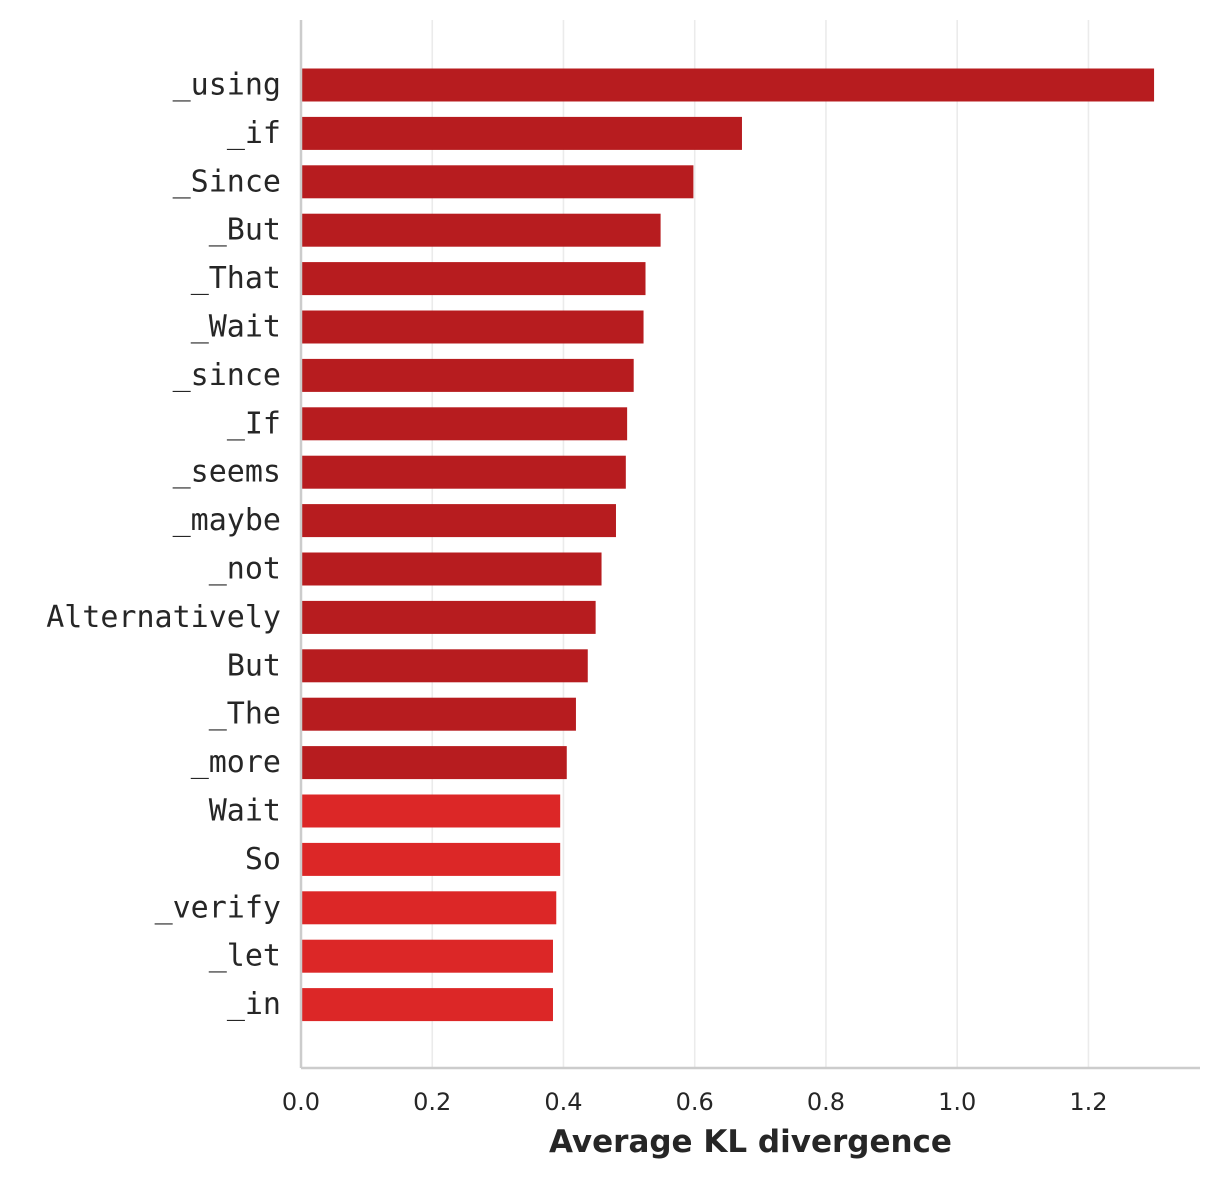  I want to click on y-tick-label: Wait, so click(245, 811).